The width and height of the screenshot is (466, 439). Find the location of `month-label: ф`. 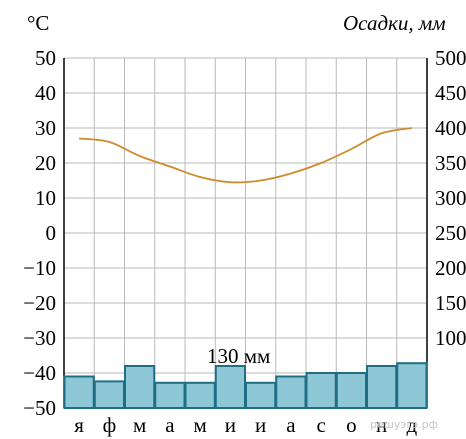

month-label: ф is located at coordinates (110, 425).